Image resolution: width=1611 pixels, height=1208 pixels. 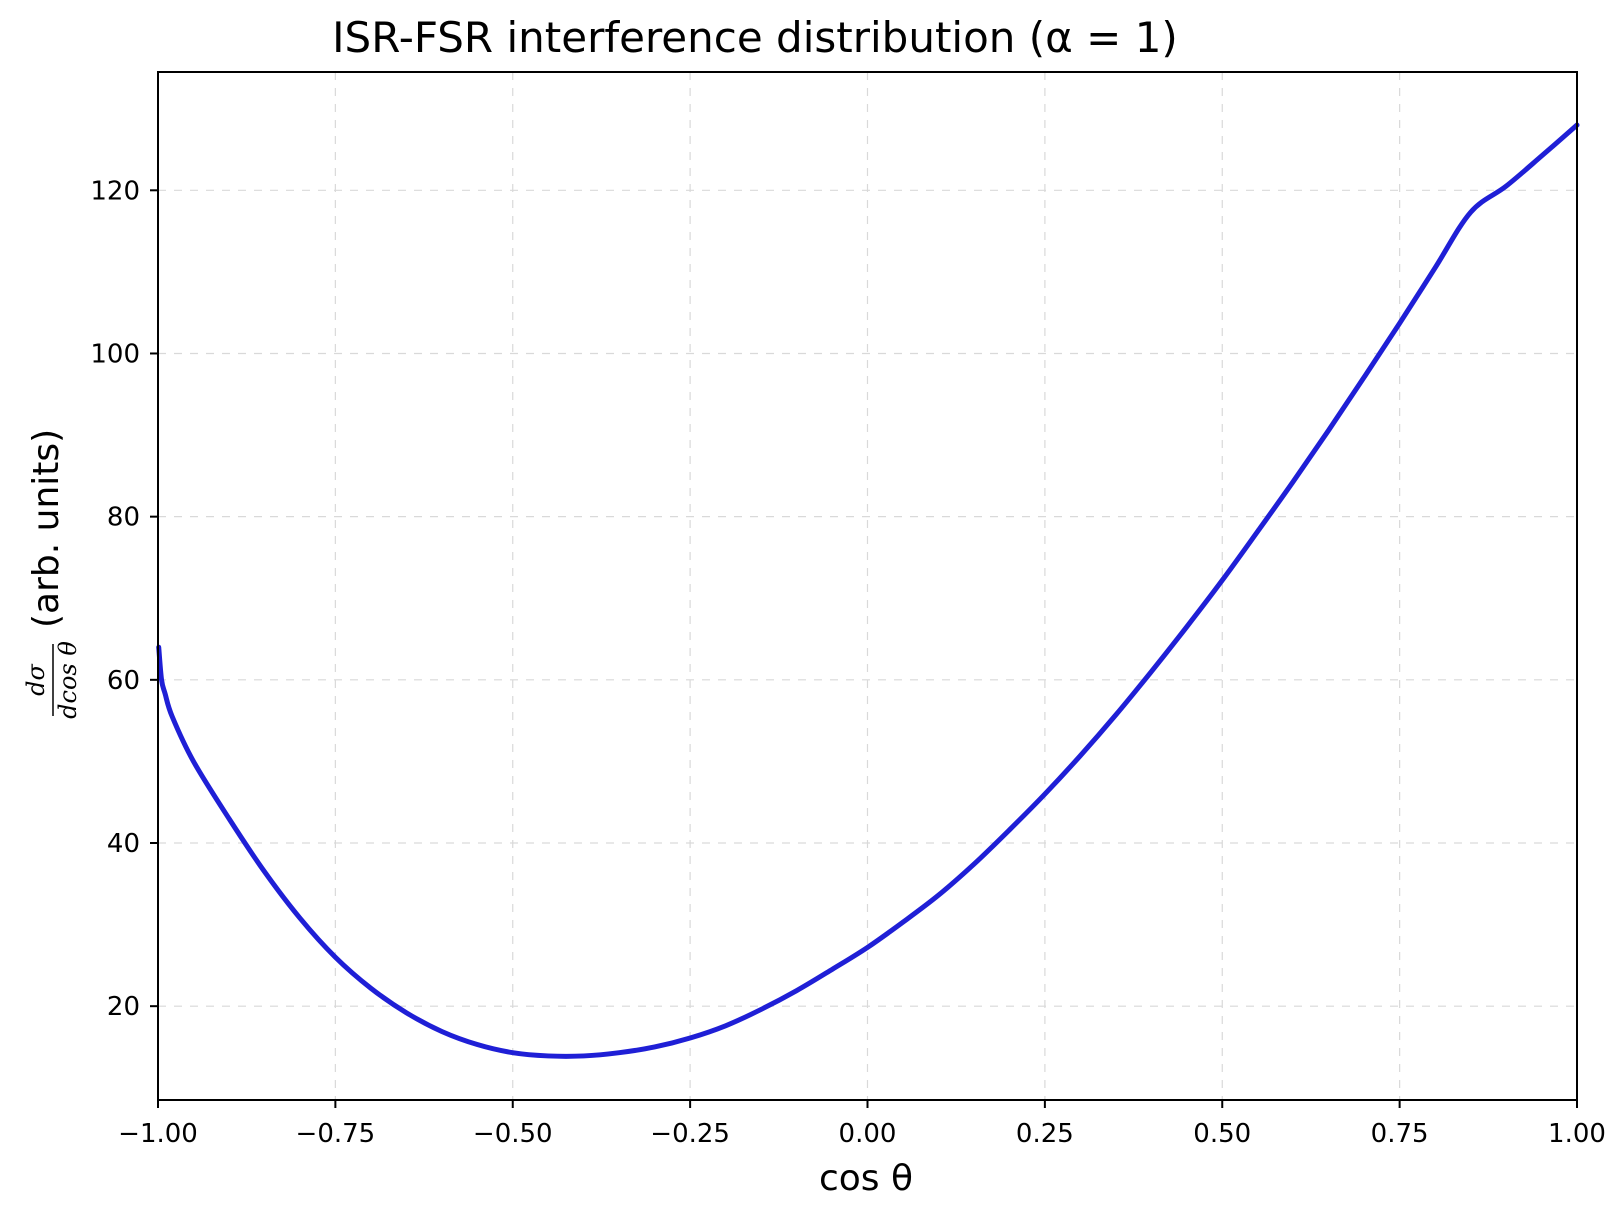 What do you see at coordinates (690, 1134) in the screenshot?
I see `x-tick-label: −0.25` at bounding box center [690, 1134].